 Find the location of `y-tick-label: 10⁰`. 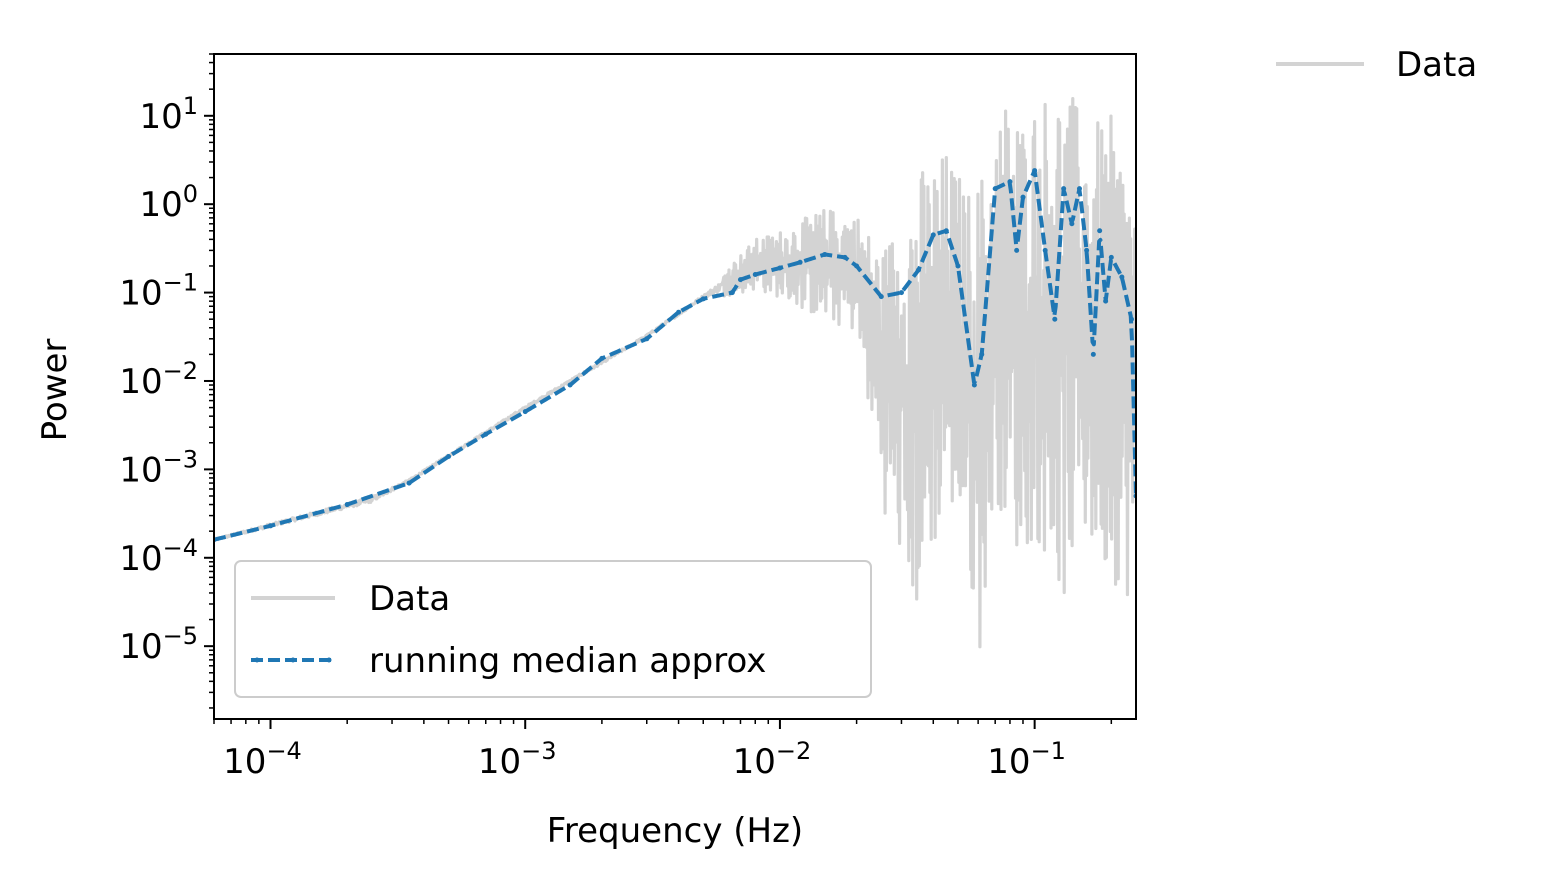

y-tick-label: 10⁰ is located at coordinates (168, 202).